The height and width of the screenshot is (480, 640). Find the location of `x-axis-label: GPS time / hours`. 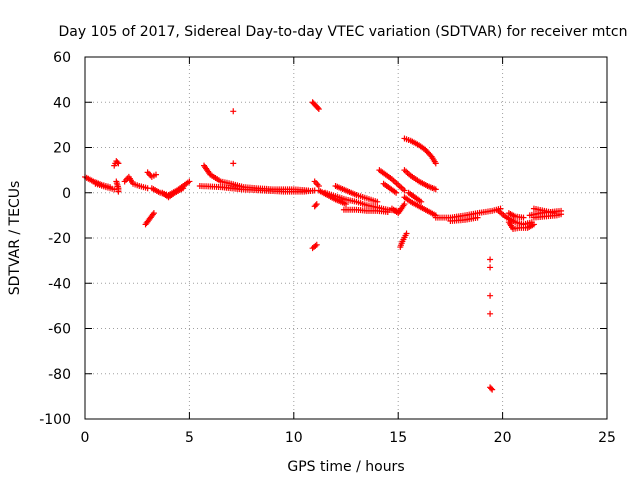

x-axis-label: GPS time / hours is located at coordinates (345, 467).